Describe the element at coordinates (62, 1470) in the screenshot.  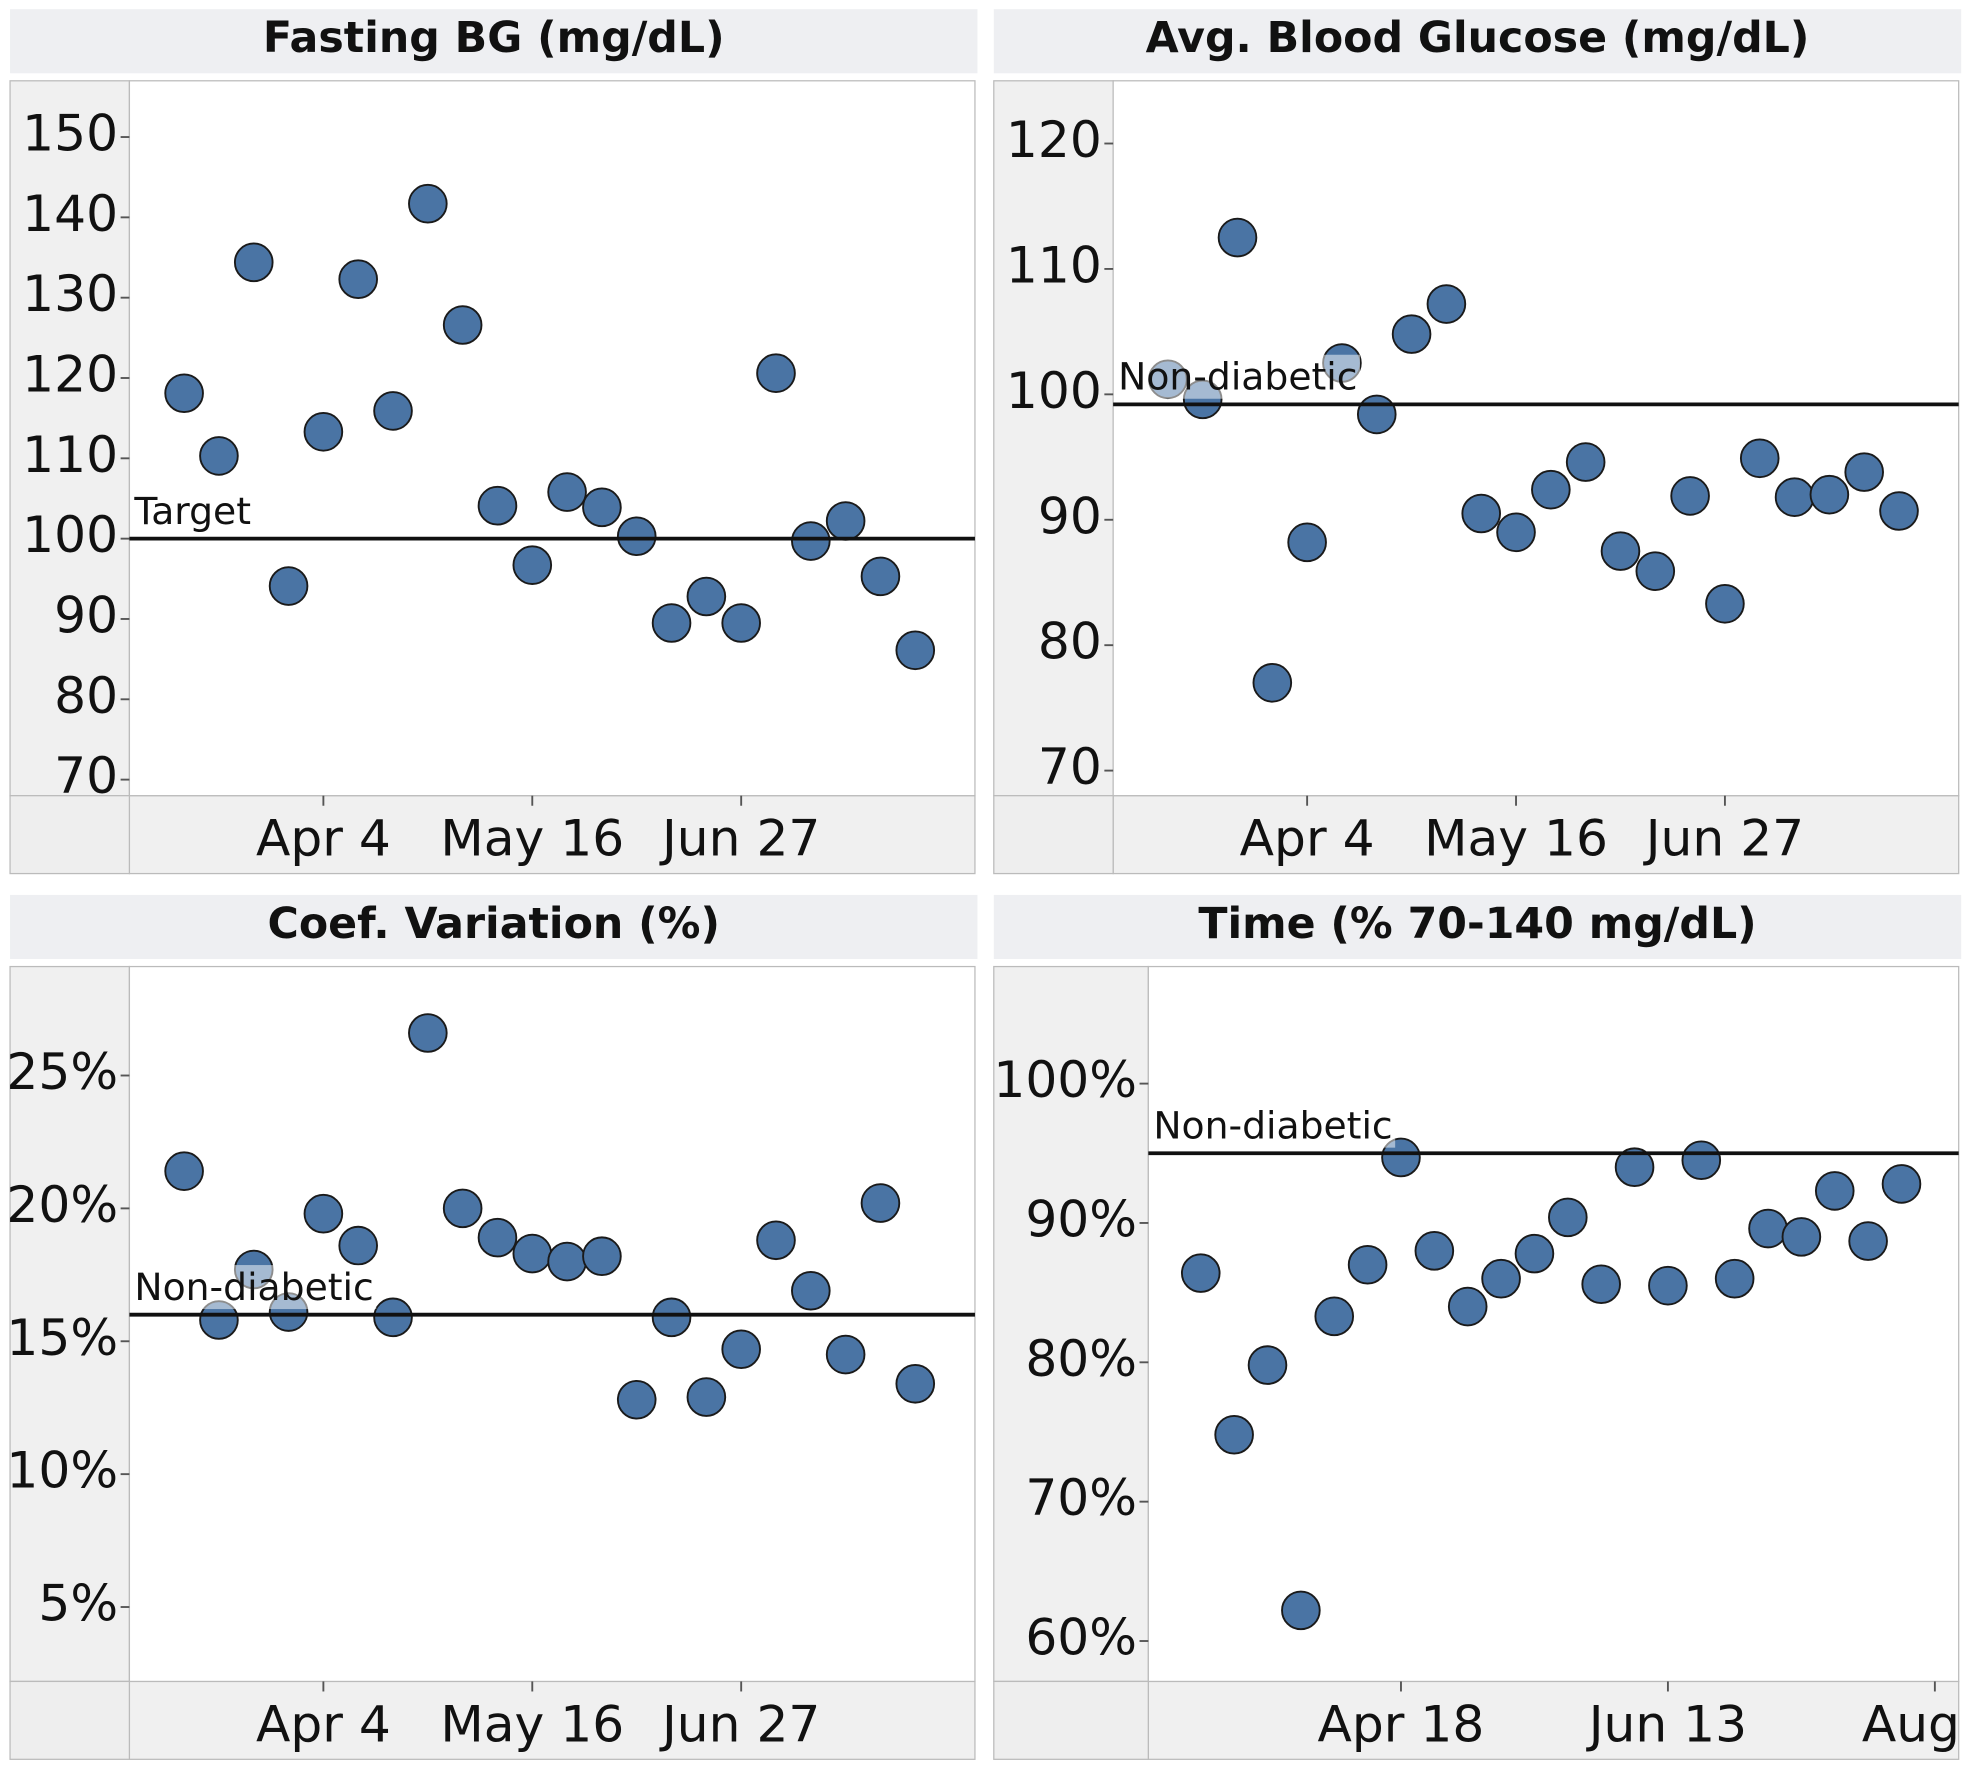
I see `y-tick-label: 10%` at that location.